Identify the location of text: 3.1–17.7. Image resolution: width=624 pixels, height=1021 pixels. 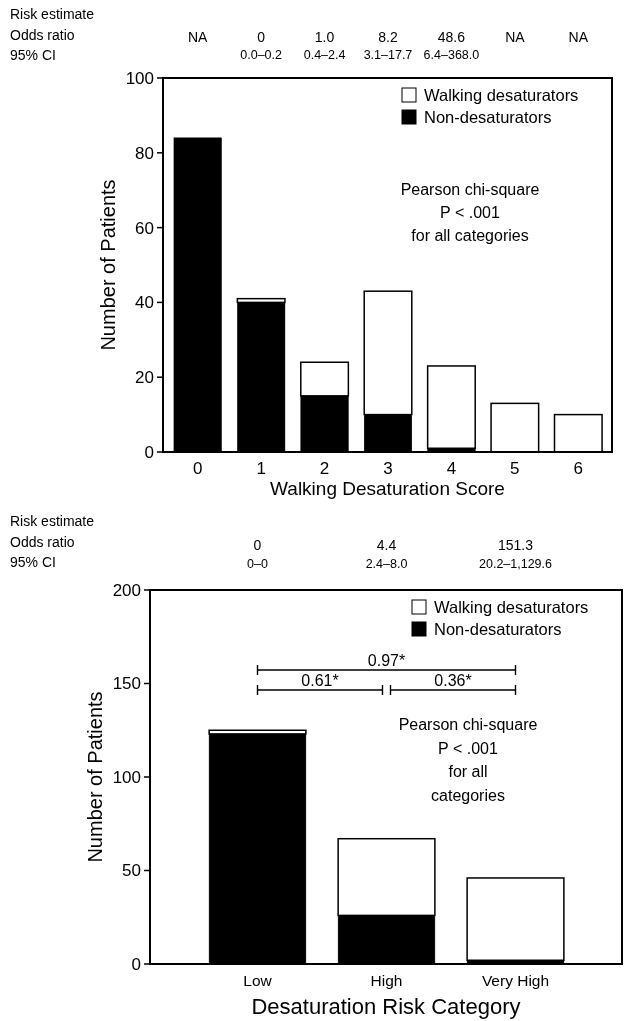
(388, 55).